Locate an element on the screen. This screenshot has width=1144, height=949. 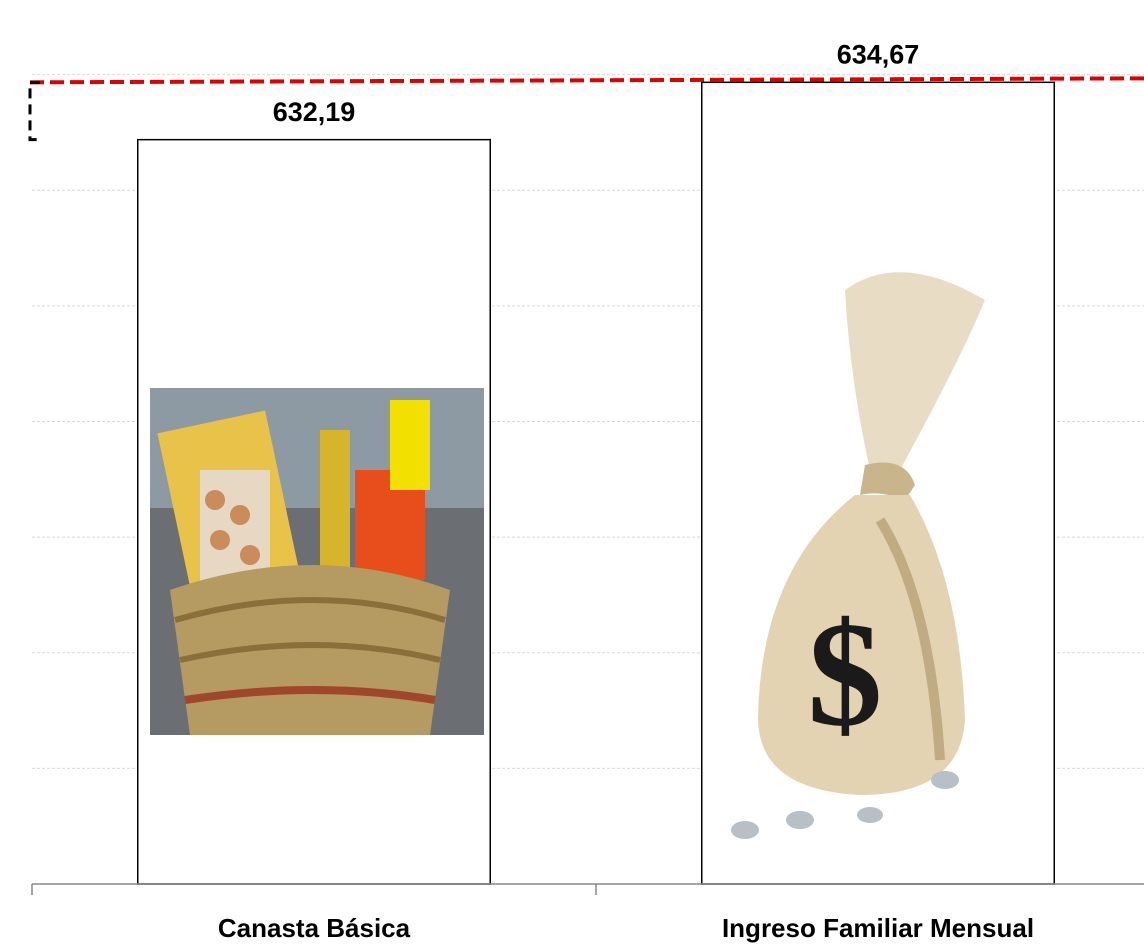
difference-bracket is located at coordinates (34, 111).